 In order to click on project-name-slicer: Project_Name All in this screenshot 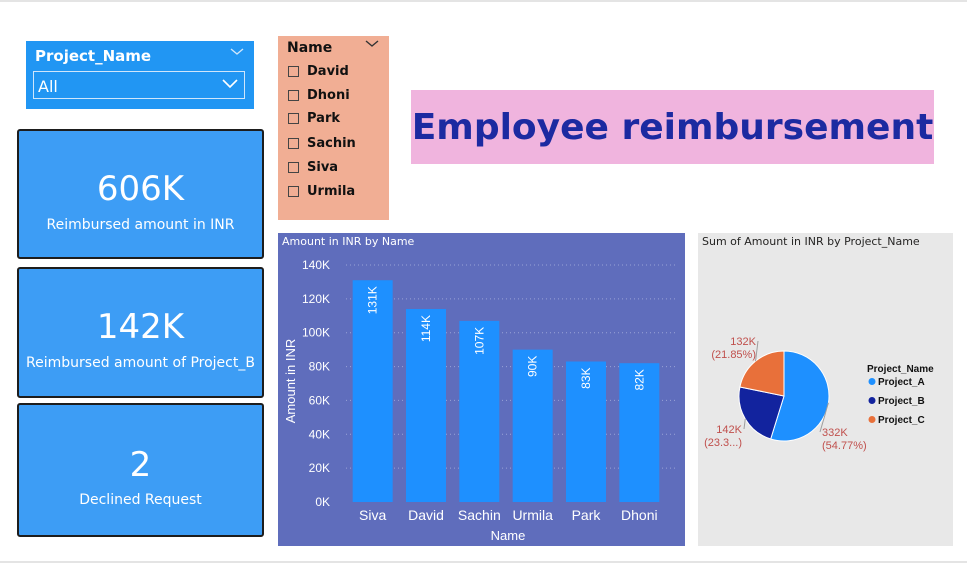, I will do `click(140, 75)`.